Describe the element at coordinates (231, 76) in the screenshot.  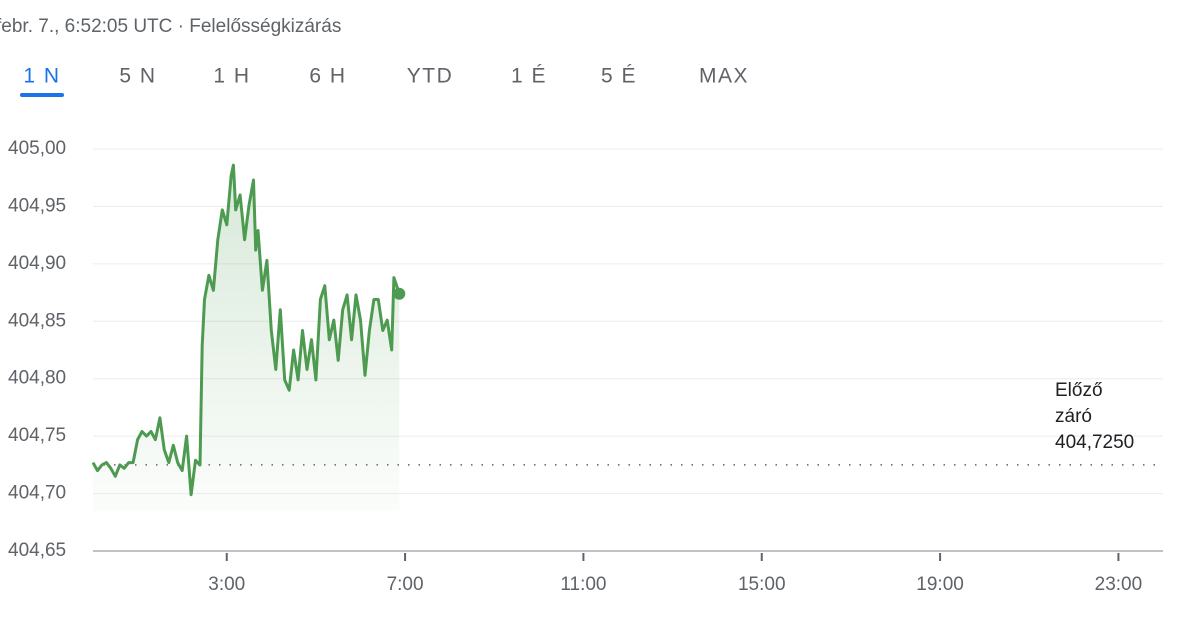
I see `range-tab: 1 H` at that location.